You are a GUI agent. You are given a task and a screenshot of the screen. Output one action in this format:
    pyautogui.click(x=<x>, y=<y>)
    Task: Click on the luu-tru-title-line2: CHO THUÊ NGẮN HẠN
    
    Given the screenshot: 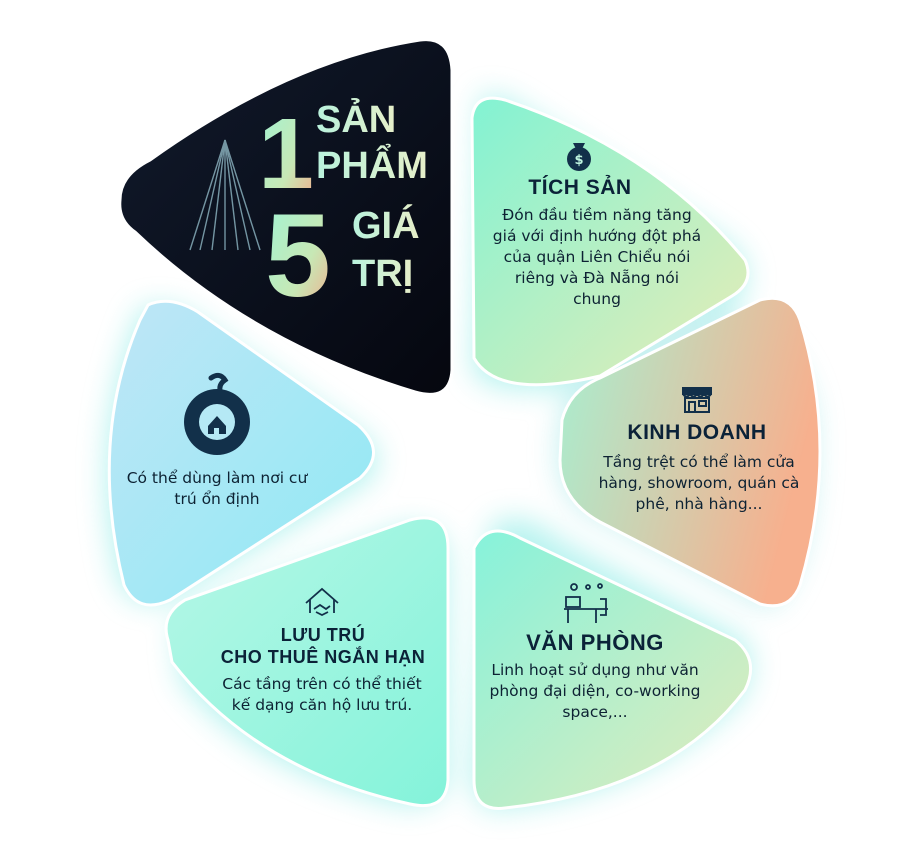 What is the action you would take?
    pyautogui.click(x=323, y=657)
    